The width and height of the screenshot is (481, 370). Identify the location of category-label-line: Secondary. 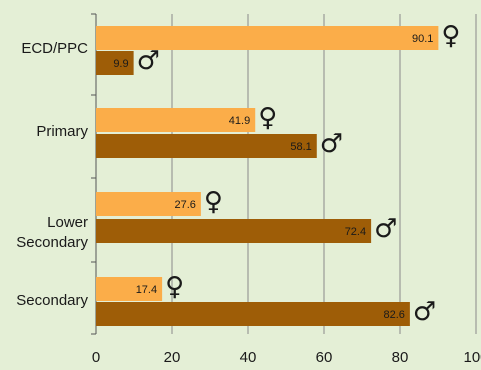
(52, 242).